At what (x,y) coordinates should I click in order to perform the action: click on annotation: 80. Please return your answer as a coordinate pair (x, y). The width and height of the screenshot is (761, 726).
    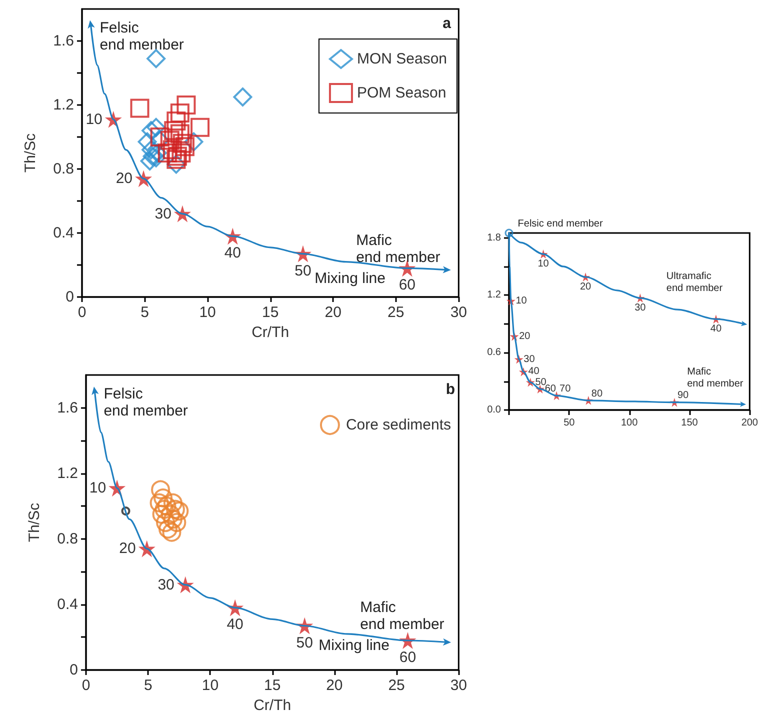
    Looking at the image, I should click on (597, 394).